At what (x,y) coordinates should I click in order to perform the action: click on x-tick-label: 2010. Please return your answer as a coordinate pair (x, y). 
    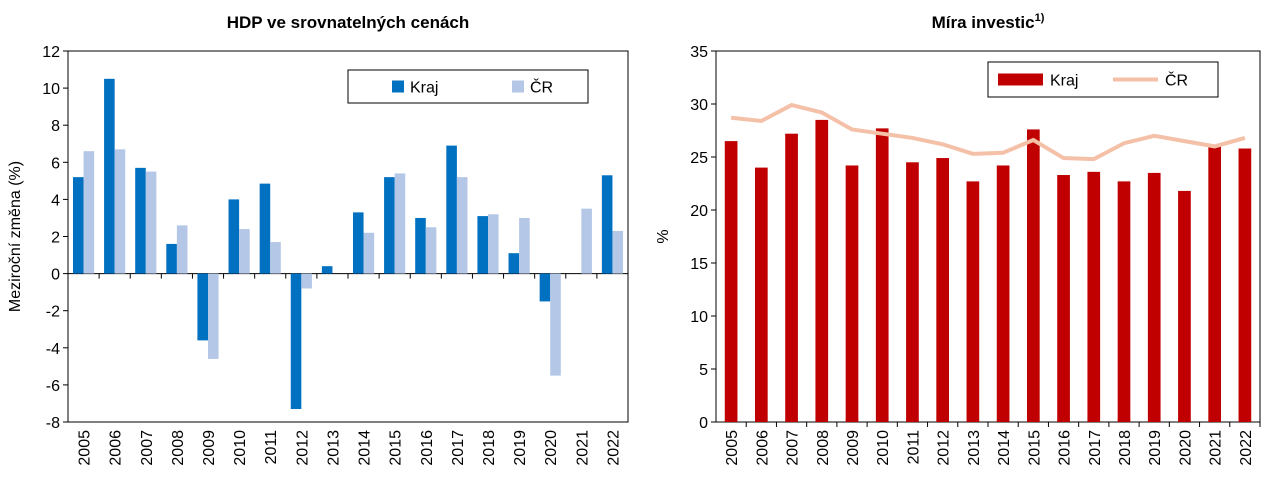
    Looking at the image, I should click on (240, 448).